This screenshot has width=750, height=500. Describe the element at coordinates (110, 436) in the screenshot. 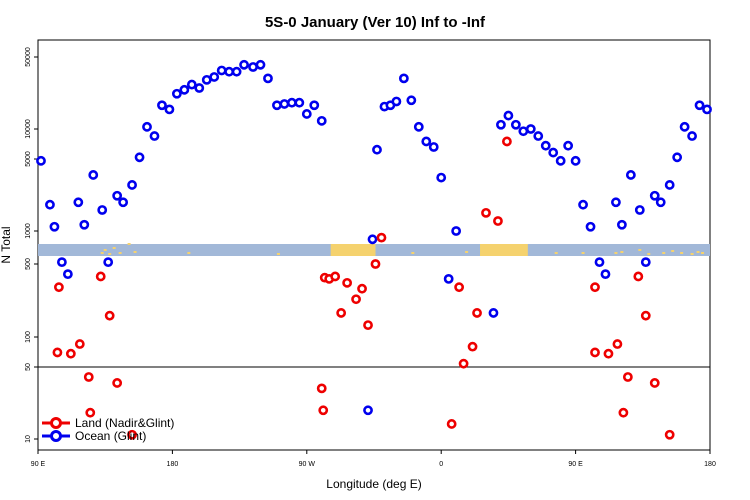

I see `legend-ocean-label: Ocean (Glint)` at that location.